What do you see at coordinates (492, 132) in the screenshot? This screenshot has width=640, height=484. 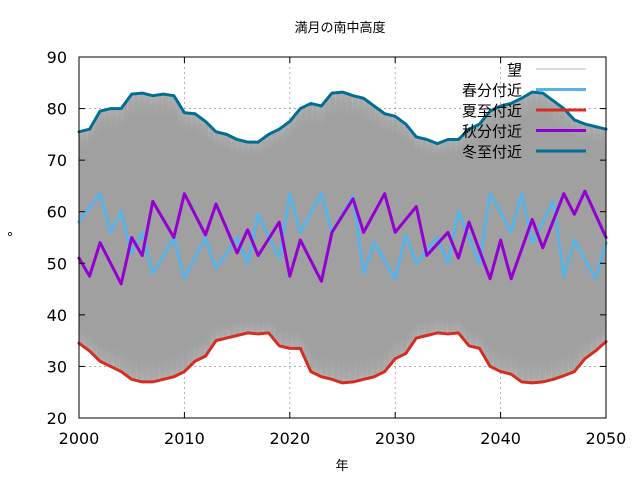 I see `legend-label-3: 秋分付近` at bounding box center [492, 132].